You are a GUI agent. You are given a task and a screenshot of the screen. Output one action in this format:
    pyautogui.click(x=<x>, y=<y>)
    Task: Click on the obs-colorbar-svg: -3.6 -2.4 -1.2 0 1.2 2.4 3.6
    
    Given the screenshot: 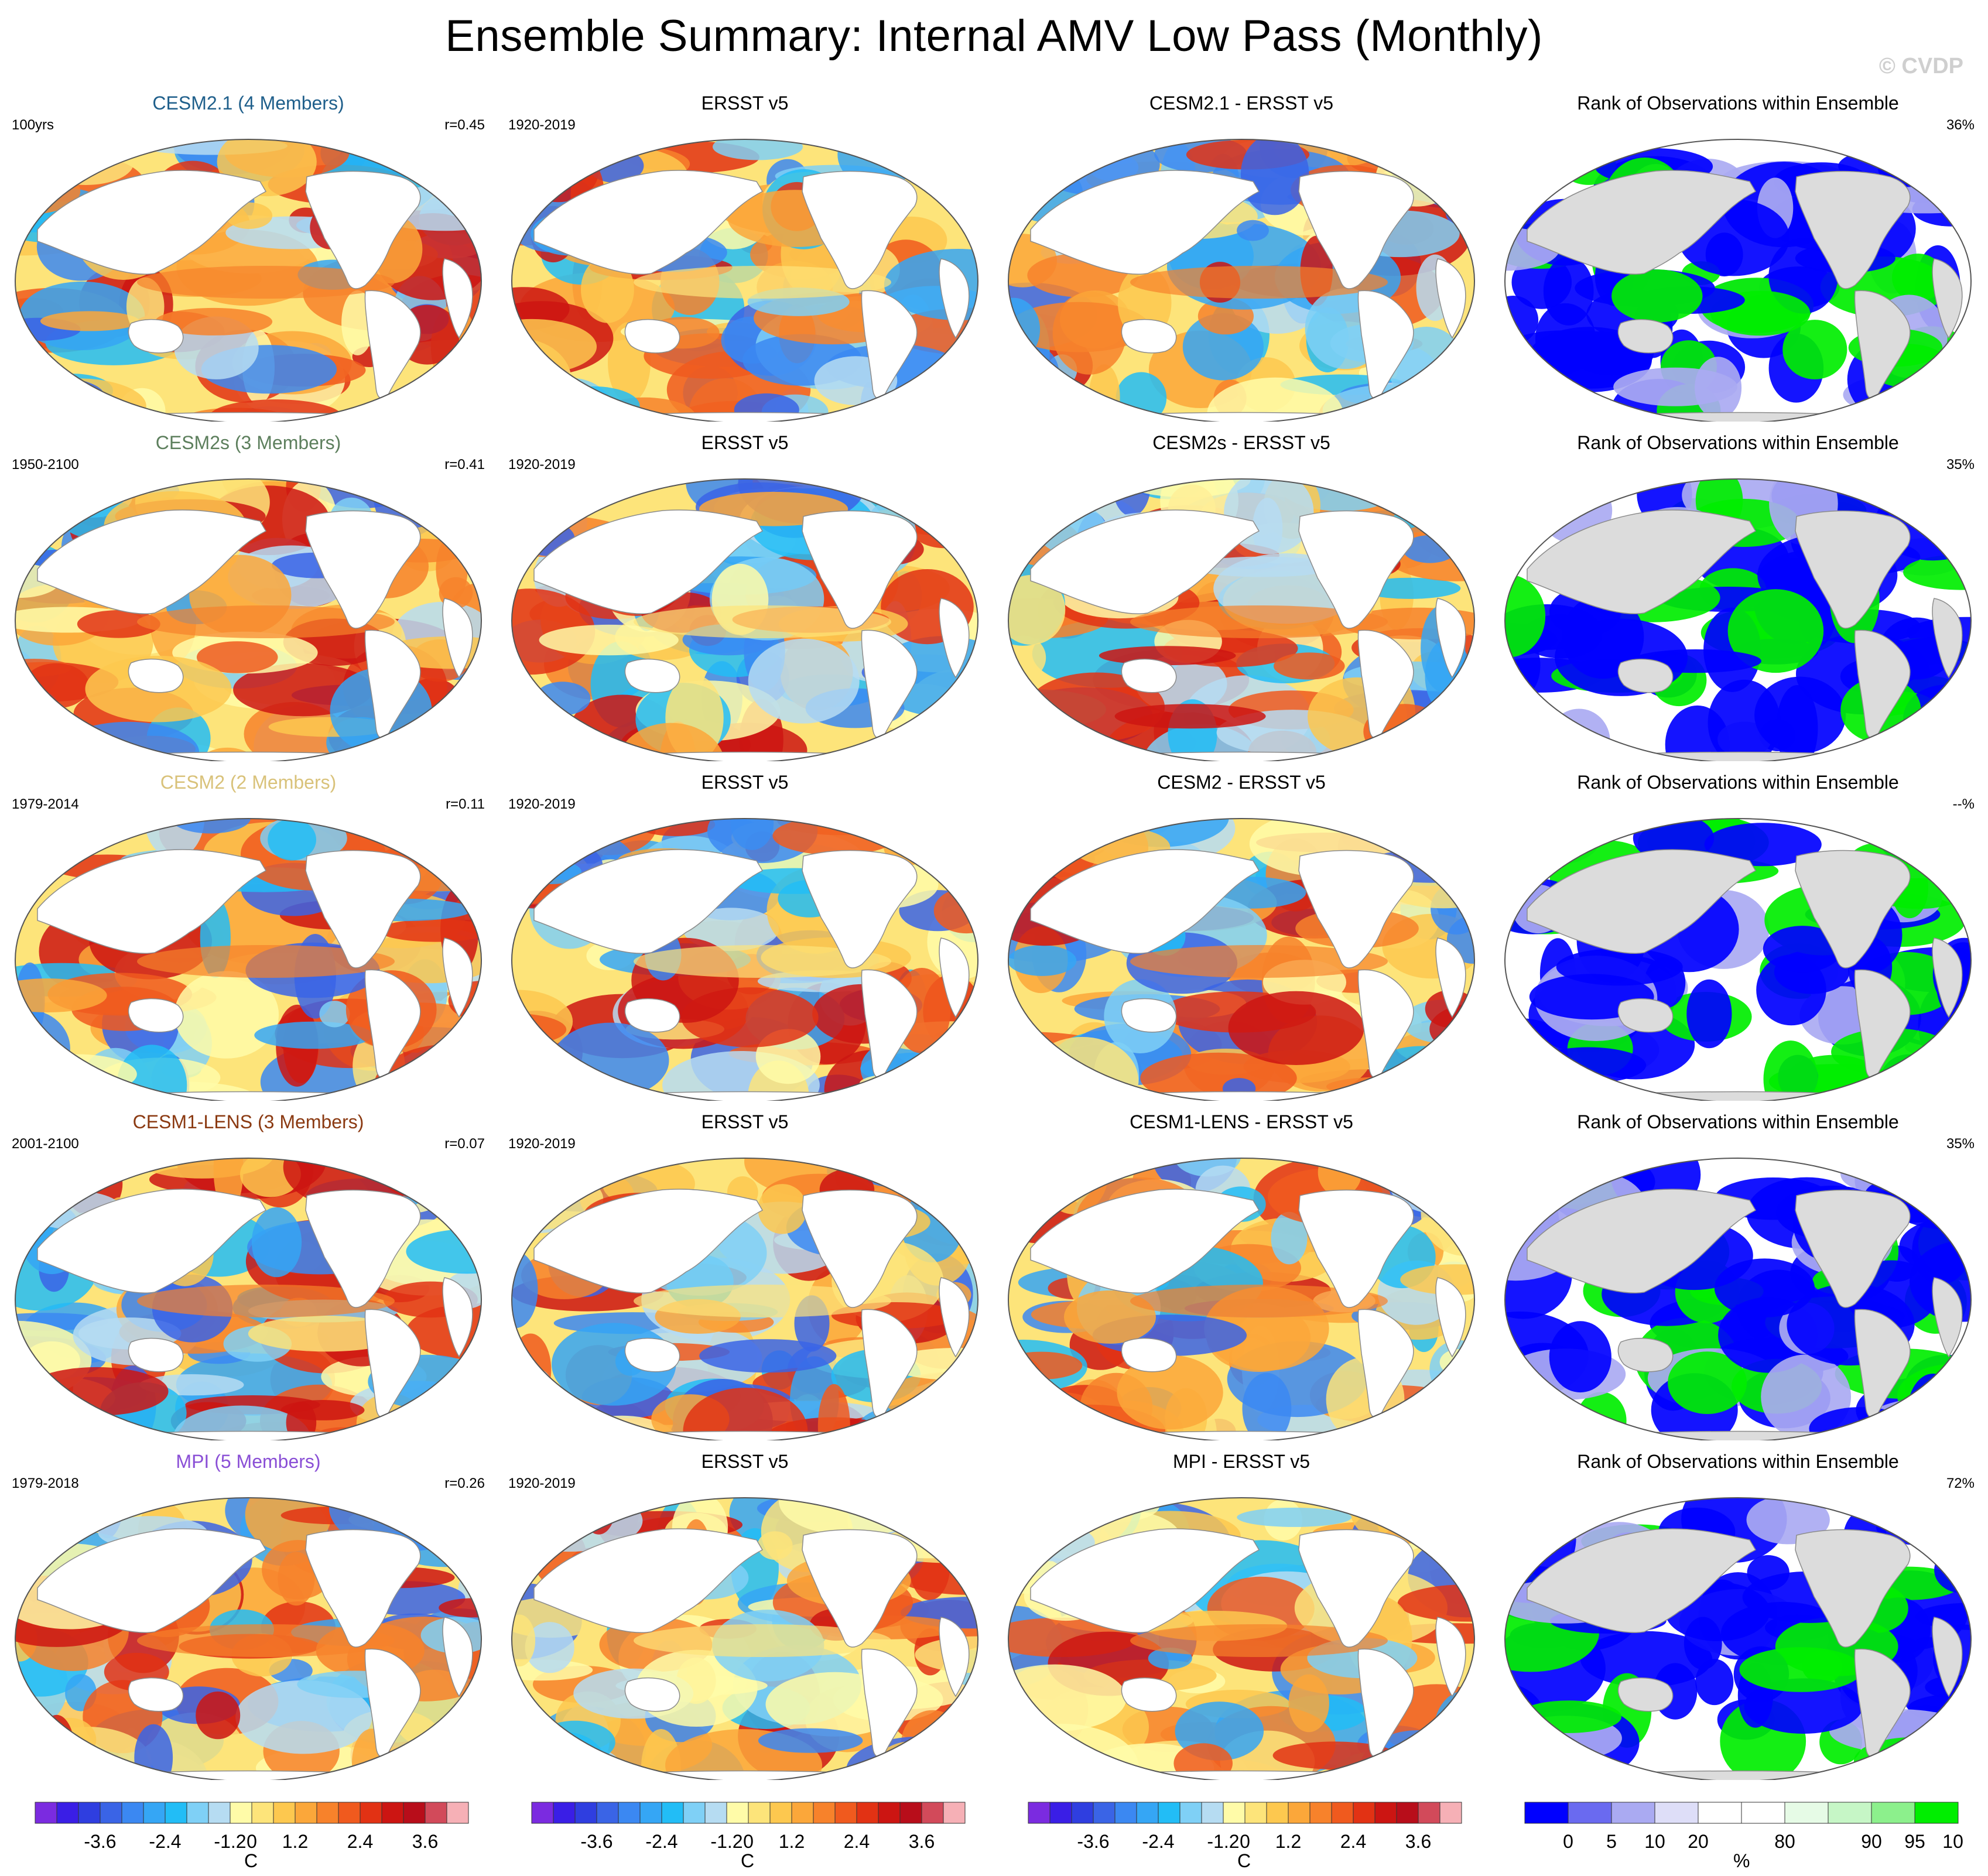 What is the action you would take?
    pyautogui.click(x=749, y=1827)
    